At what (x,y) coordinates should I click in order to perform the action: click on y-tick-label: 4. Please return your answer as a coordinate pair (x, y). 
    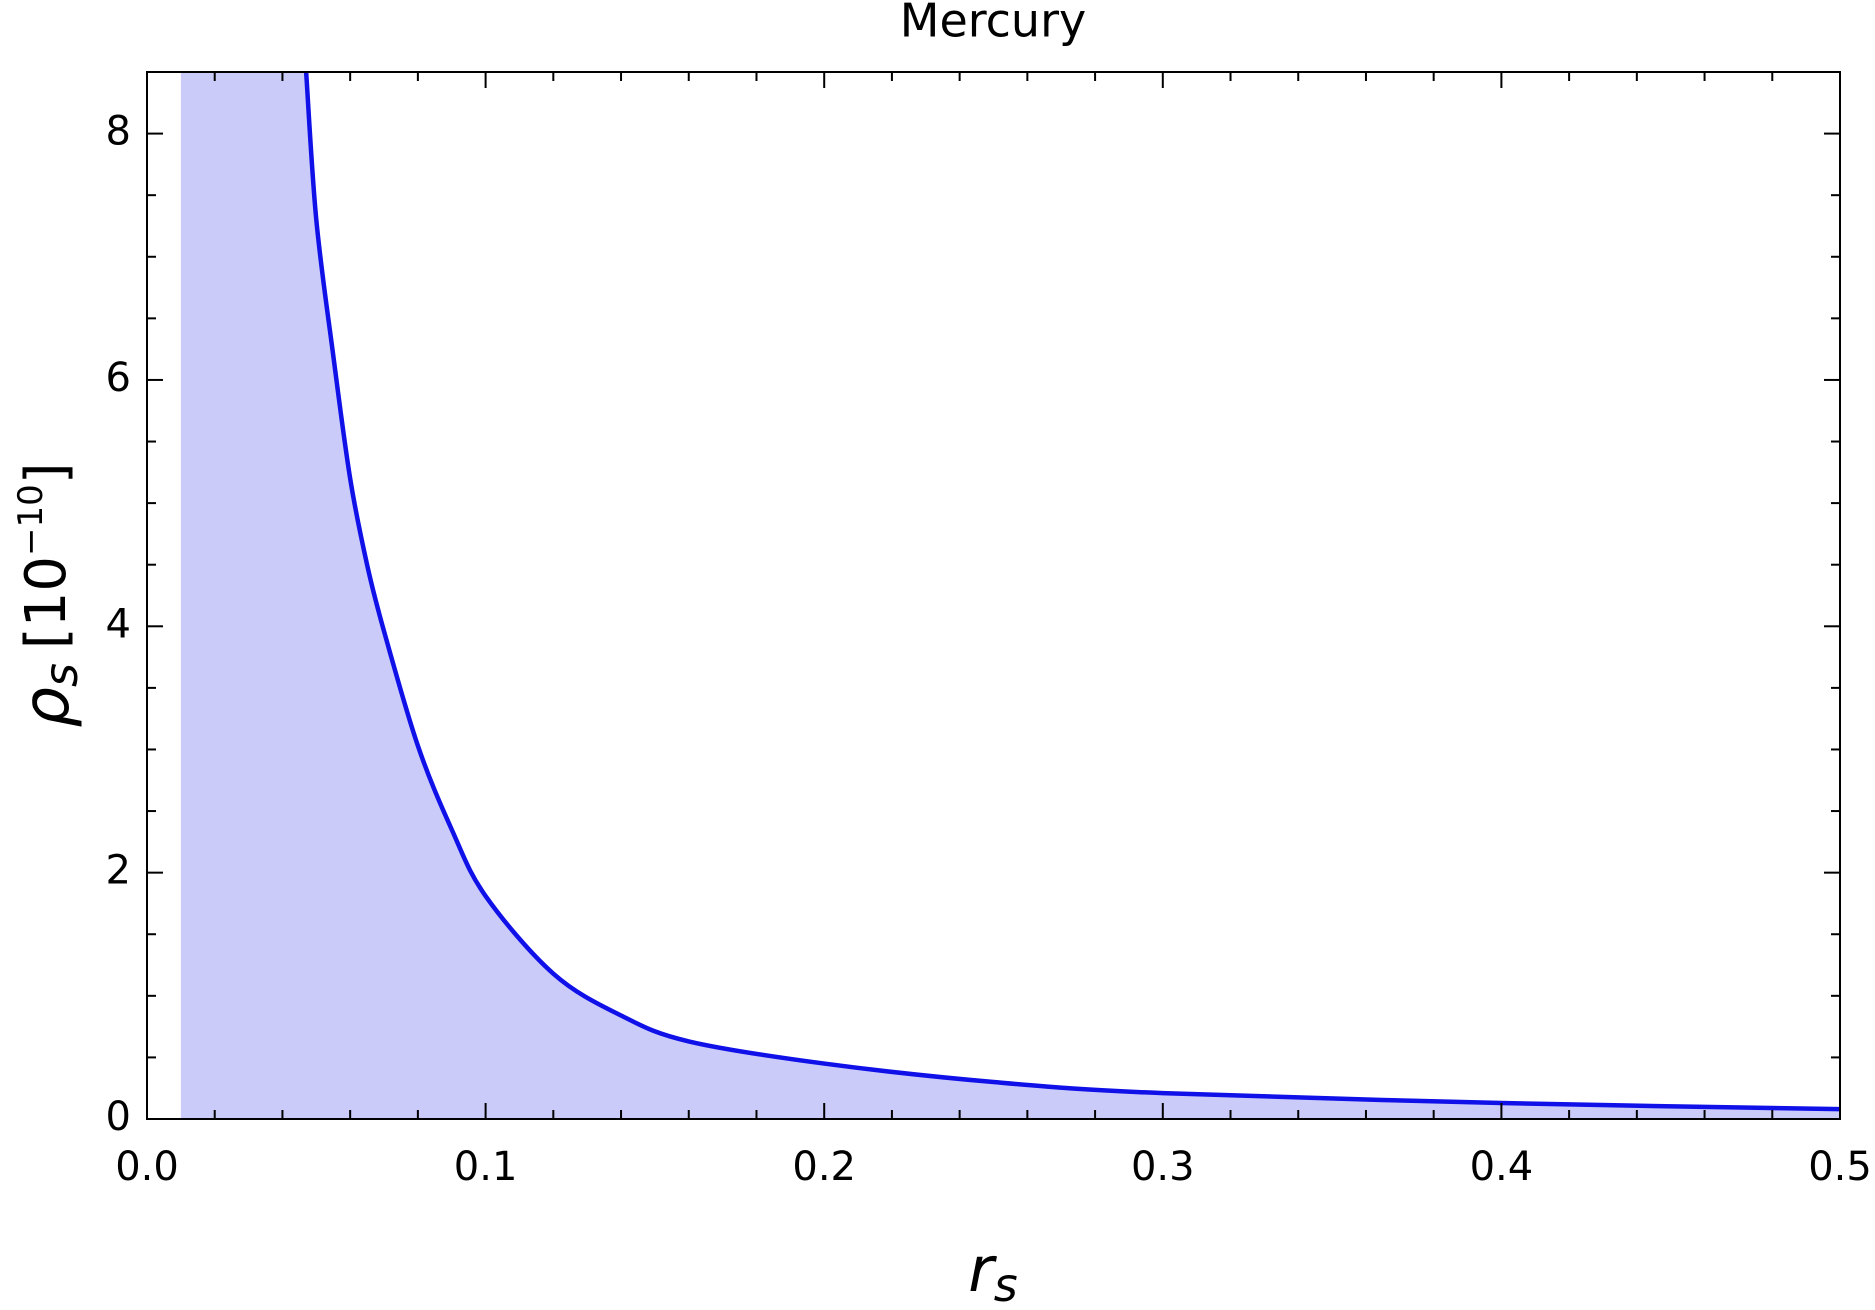
    Looking at the image, I should click on (118, 624).